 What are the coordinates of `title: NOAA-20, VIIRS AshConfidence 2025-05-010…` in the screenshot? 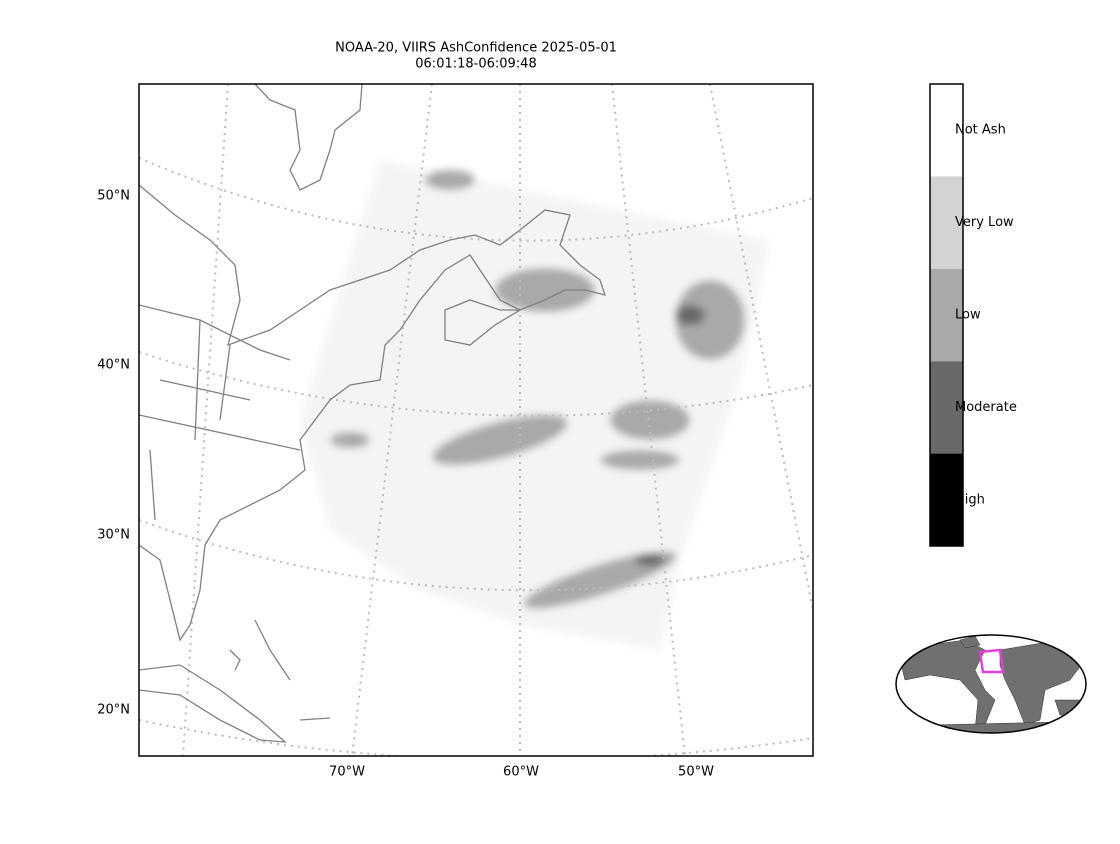 It's located at (476, 56).